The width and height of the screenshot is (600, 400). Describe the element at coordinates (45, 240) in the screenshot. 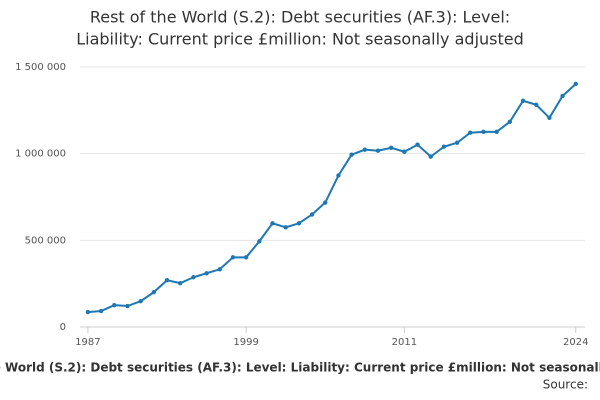

I see `y-tick-label: 500 000` at that location.